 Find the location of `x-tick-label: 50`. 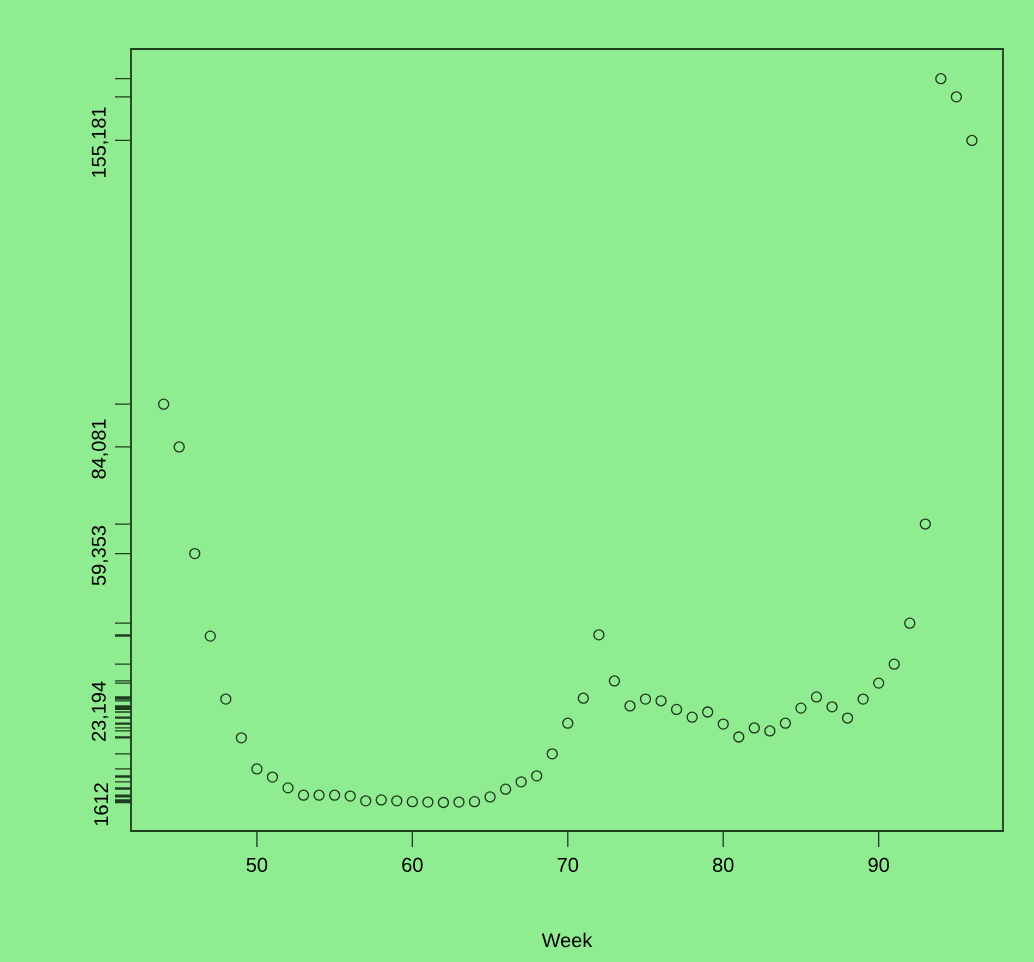

x-tick-label: 50 is located at coordinates (257, 864).